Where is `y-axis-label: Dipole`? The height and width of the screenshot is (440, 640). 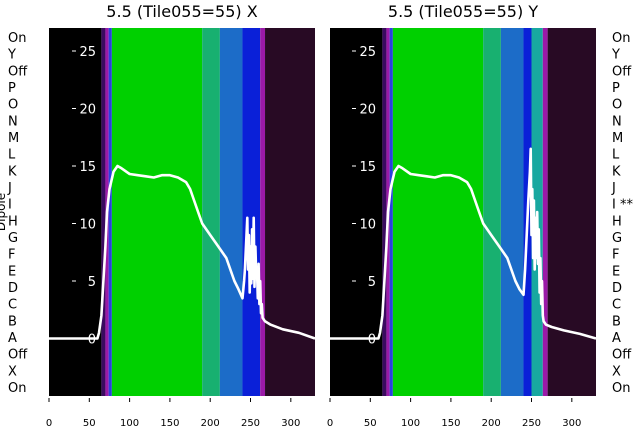
y-axis-label: Dipole is located at coordinates (4, 212).